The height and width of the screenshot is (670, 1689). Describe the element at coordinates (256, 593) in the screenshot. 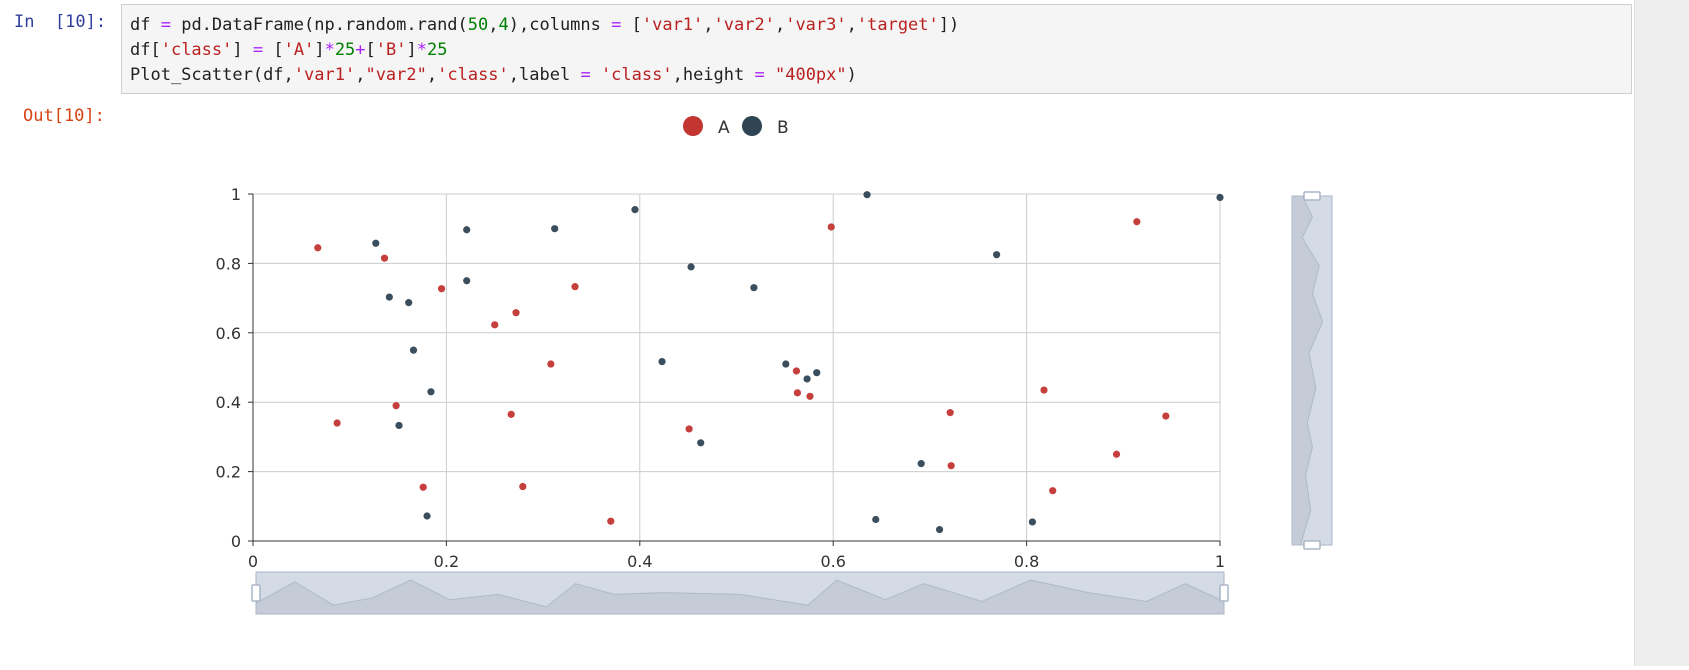

I see `x-datazoom-handle-left` at that location.